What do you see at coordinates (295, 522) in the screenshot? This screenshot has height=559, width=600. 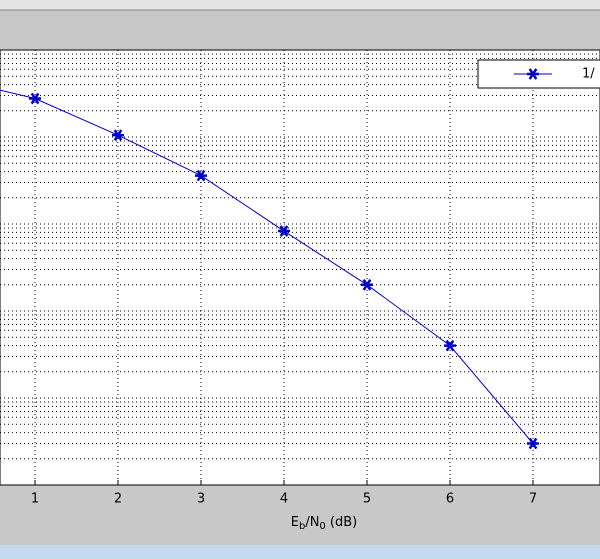 I see `x-label-part: E` at bounding box center [295, 522].